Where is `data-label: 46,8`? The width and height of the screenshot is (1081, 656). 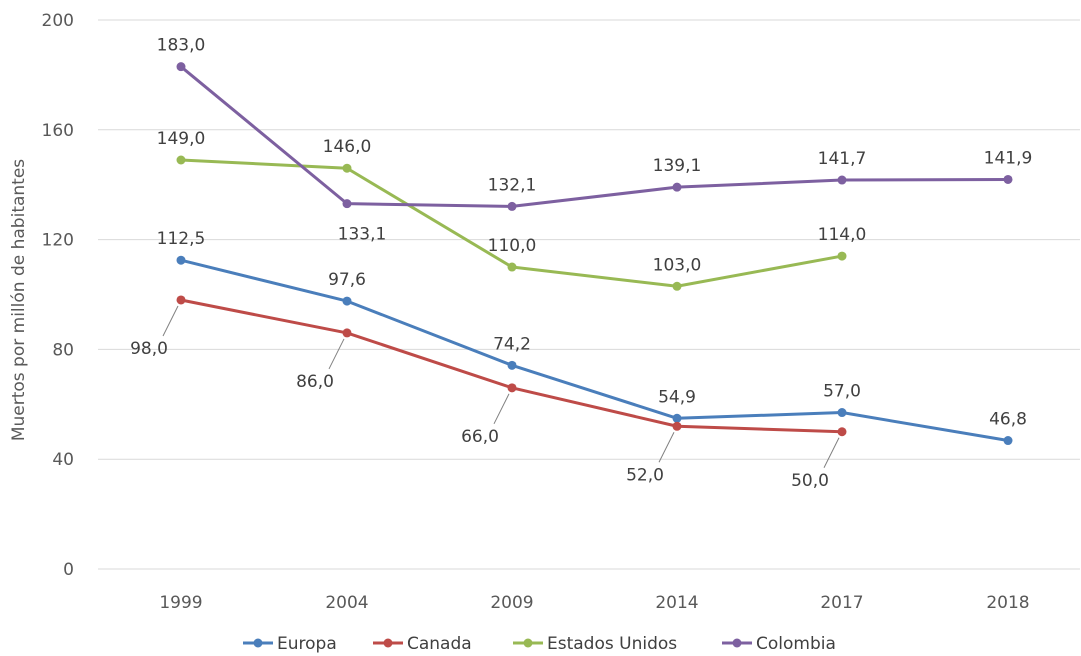 data-label: 46,8 is located at coordinates (1008, 420).